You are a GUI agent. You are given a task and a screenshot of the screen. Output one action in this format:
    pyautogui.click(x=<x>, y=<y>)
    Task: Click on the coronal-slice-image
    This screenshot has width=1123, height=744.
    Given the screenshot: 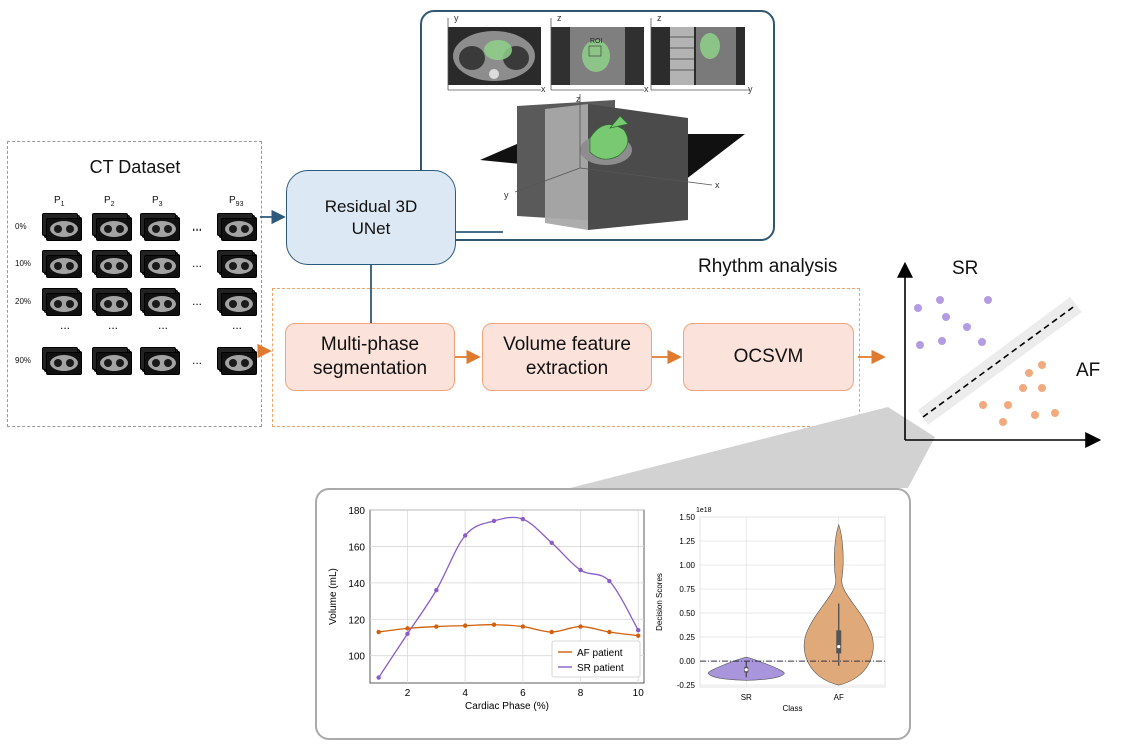 What is the action you would take?
    pyautogui.click(x=597, y=56)
    